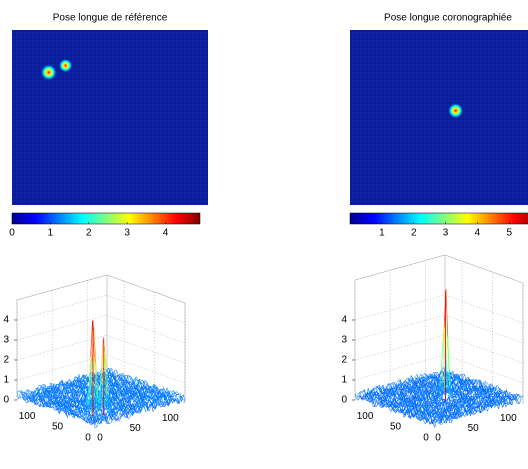 This screenshot has height=469, width=528. Describe the element at coordinates (110, 117) in the screenshot. I see `image-background` at that location.